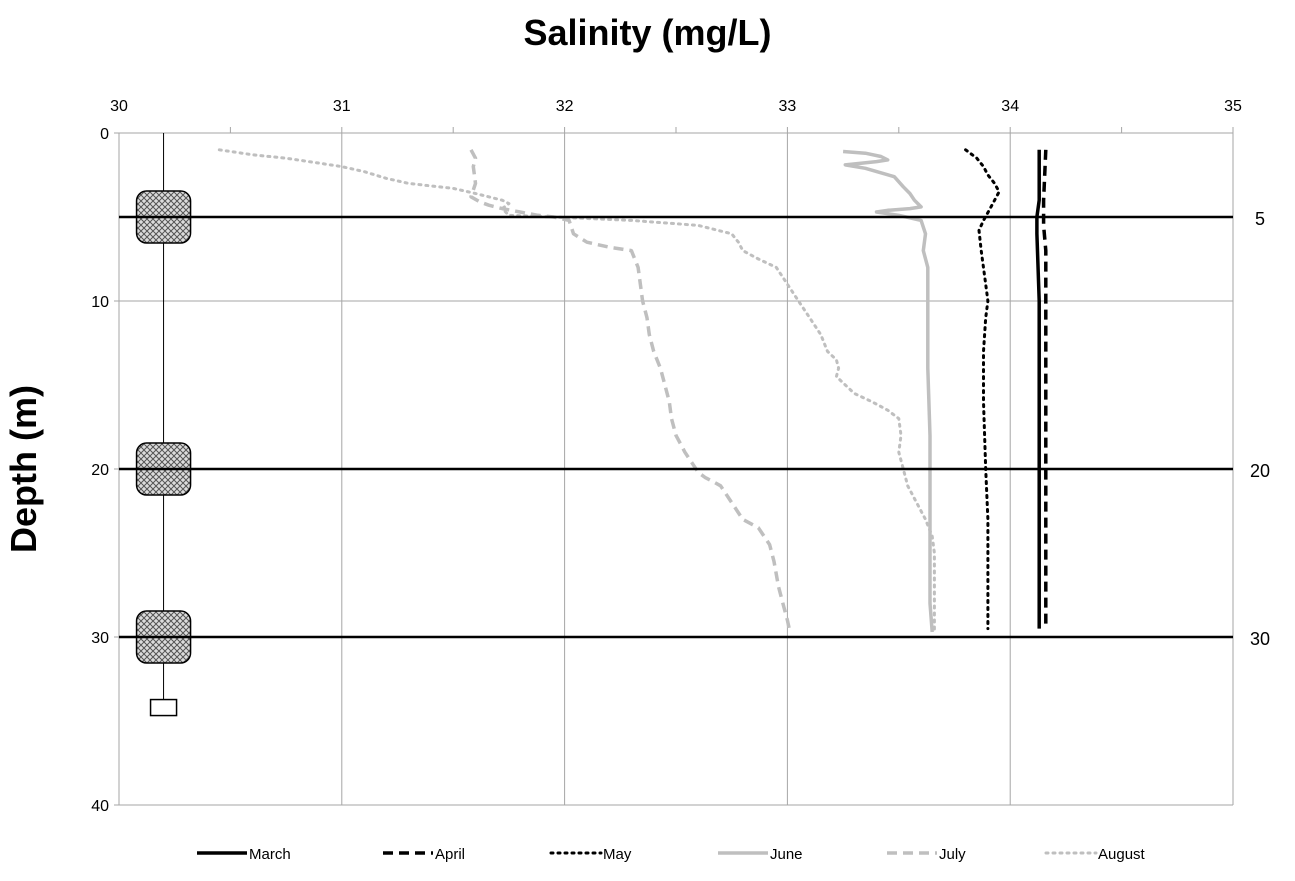 The image size is (1295, 881). What do you see at coordinates (888, 391) in the screenshot?
I see `series-june` at bounding box center [888, 391].